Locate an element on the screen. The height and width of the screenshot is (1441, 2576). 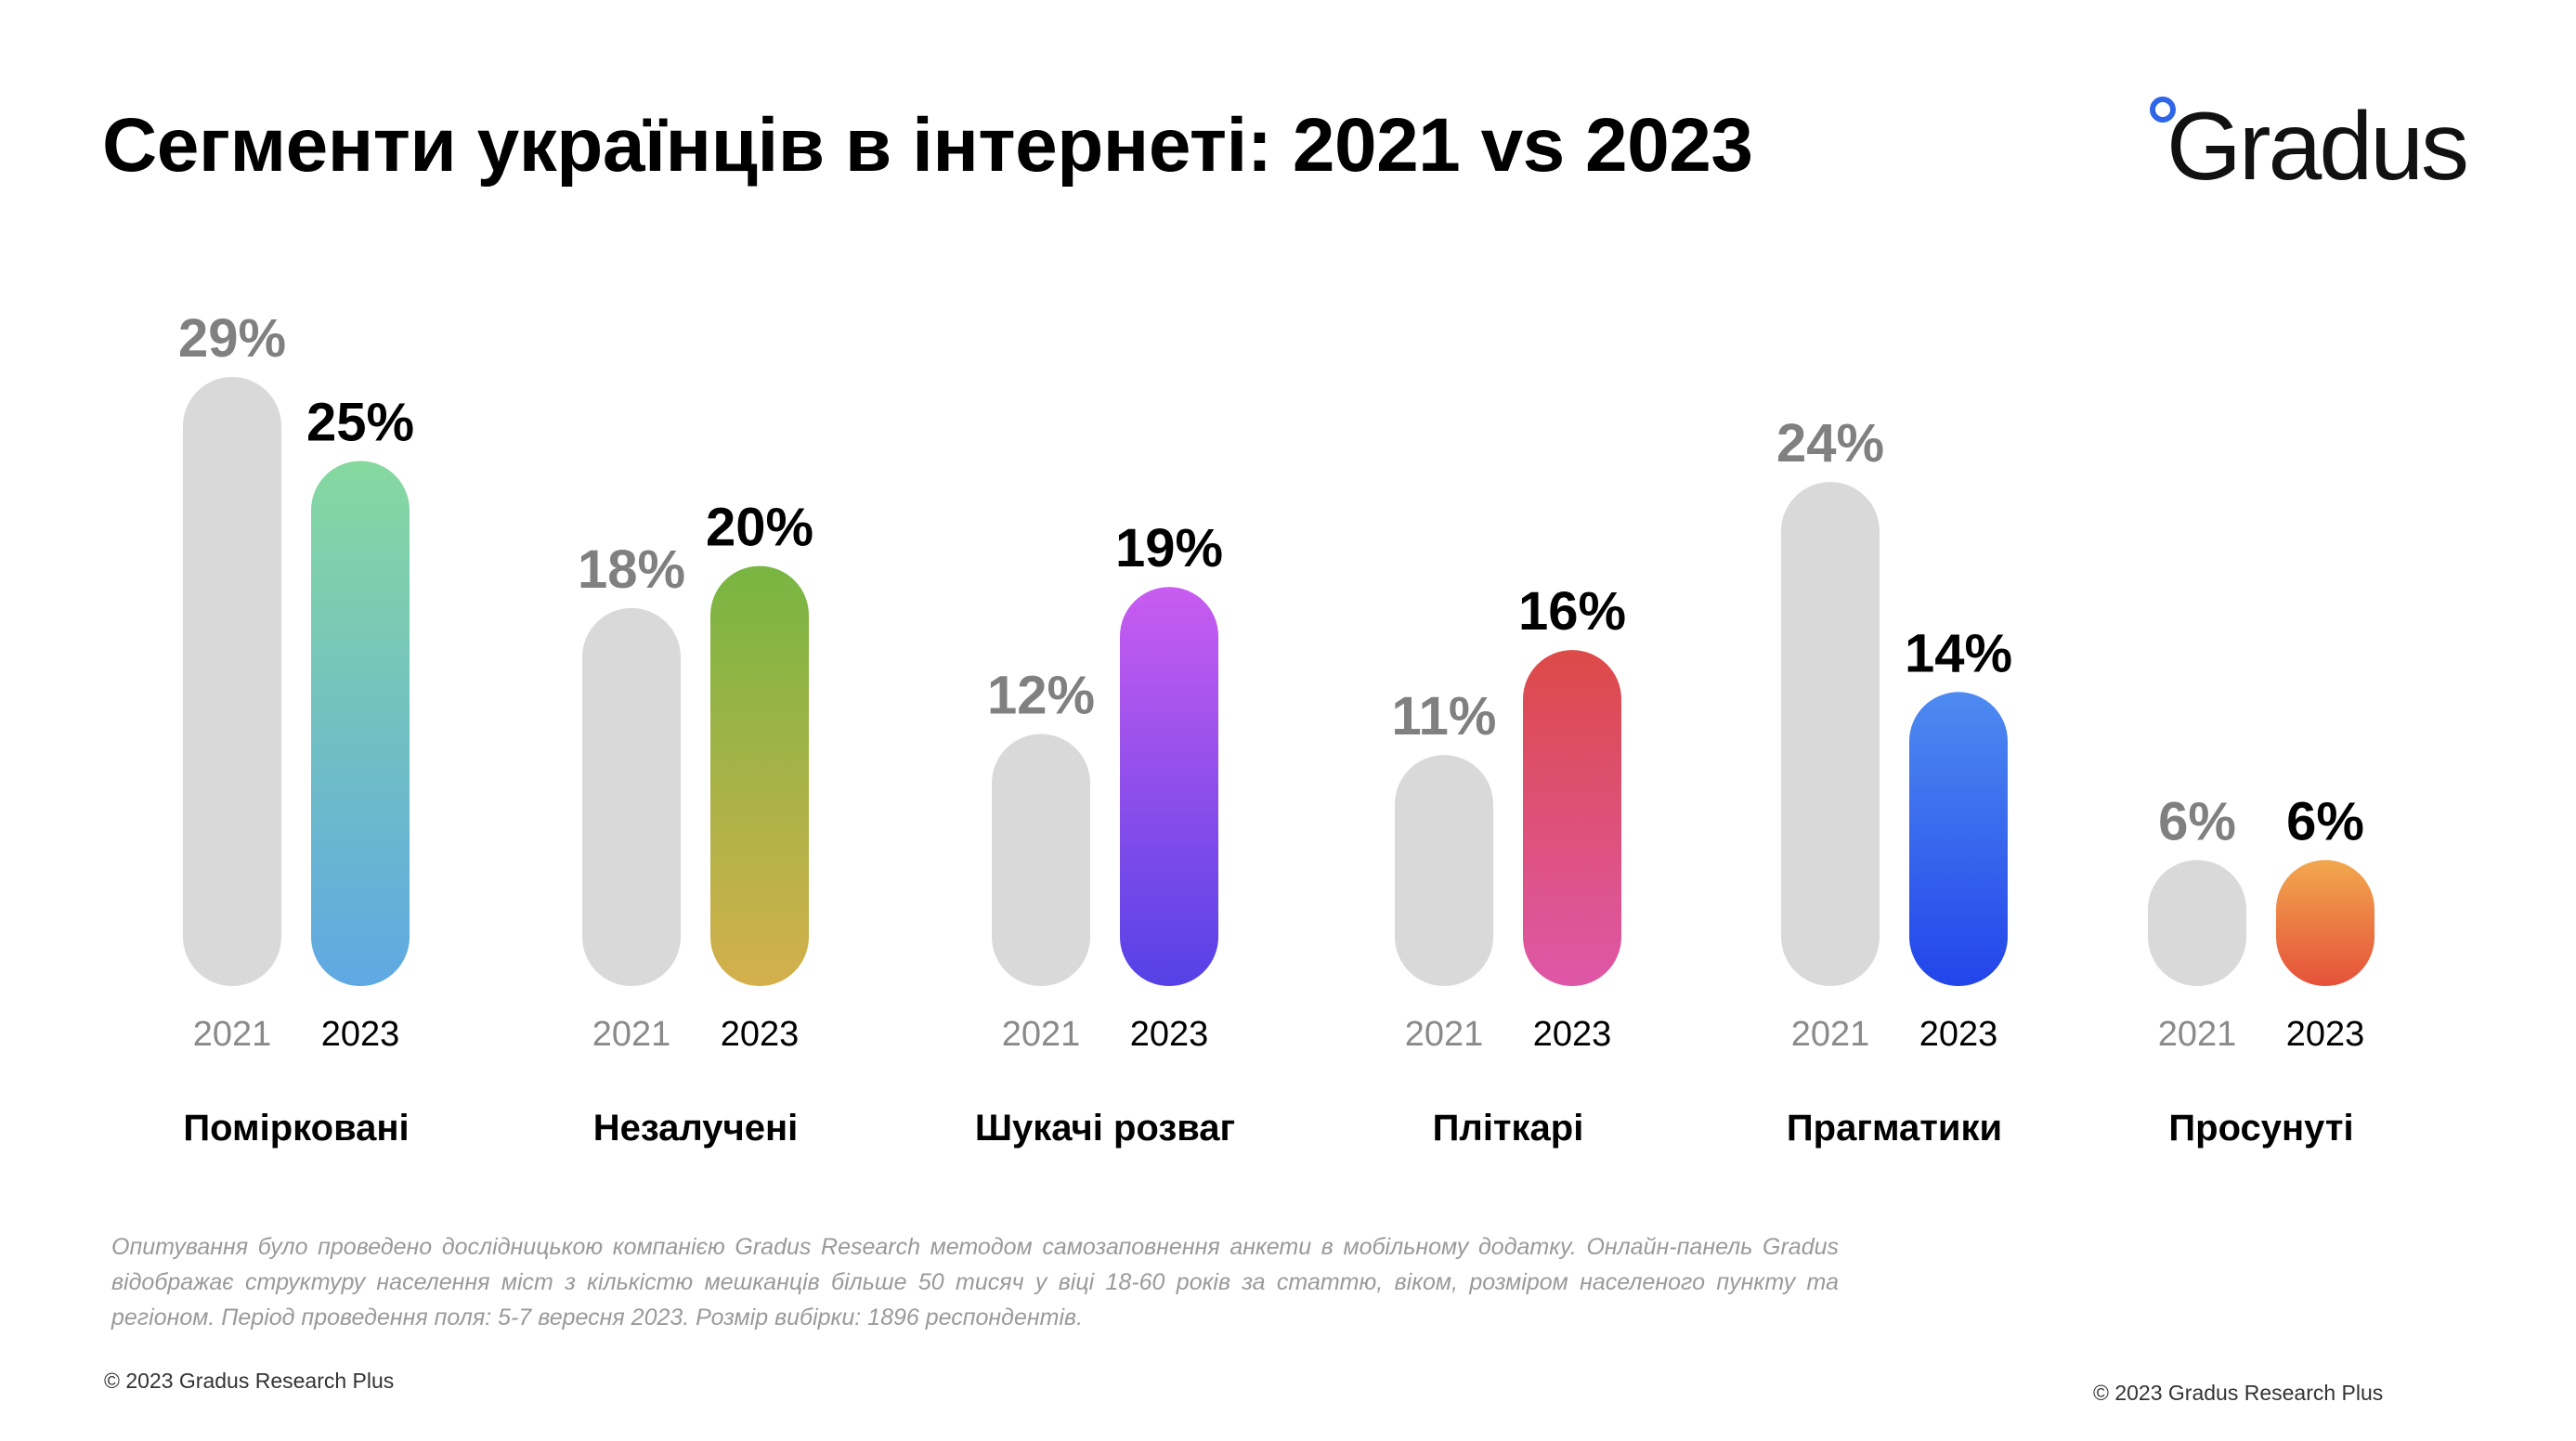
year-label-2021-5: 2021 is located at coordinates (1830, 1034).